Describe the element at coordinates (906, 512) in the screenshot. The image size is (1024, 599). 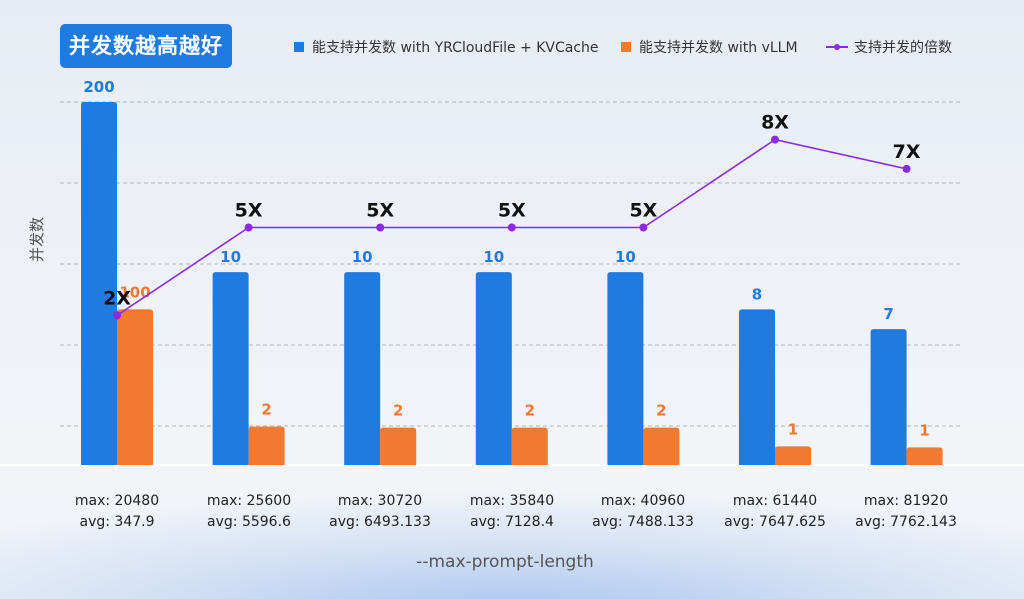
I see `x-category-label: max: 81920 avg: 7762.143` at that location.